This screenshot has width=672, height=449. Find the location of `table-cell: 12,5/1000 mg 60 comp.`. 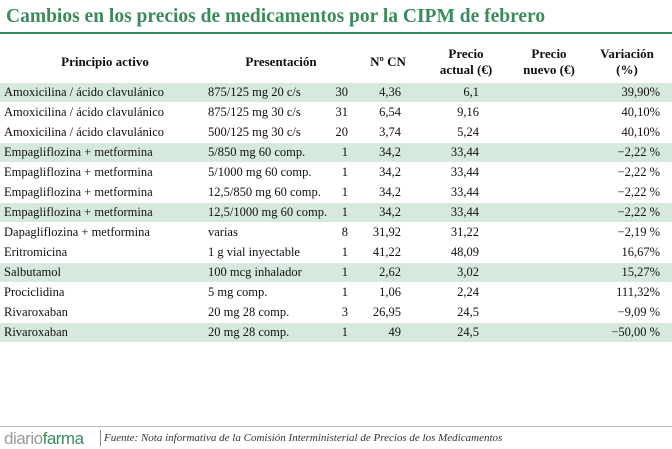

table-cell: 12,5/1000 mg 60 comp. is located at coordinates (268, 212).